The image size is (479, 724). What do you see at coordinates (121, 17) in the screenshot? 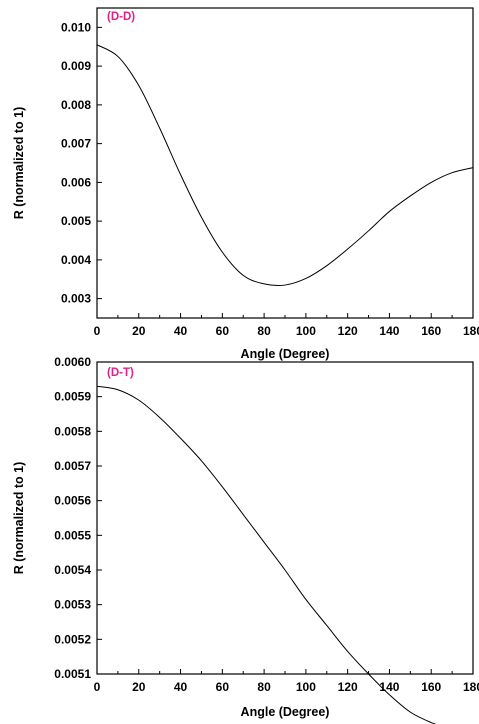
I see `panel-annotation: (D-D)` at bounding box center [121, 17].